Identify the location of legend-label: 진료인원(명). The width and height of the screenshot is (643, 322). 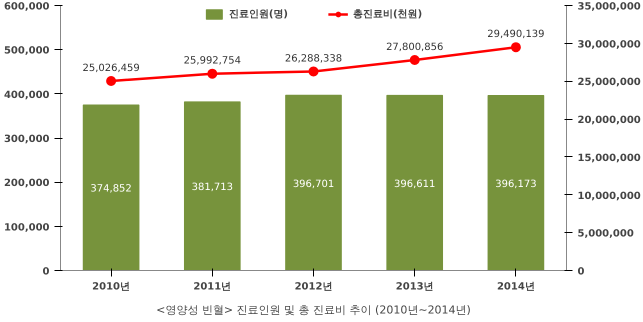
(258, 14).